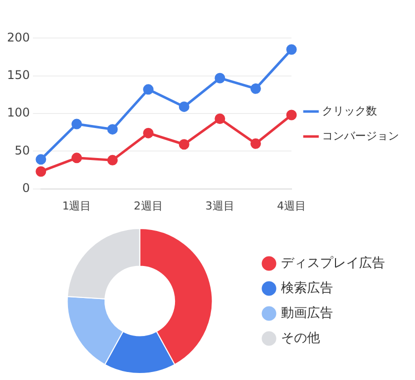 The width and height of the screenshot is (415, 380). I want to click on x-tick-label: 2週目, so click(148, 205).